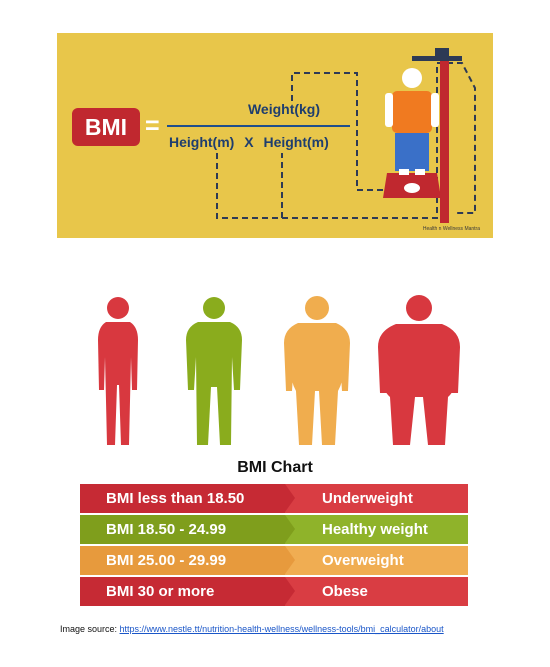  Describe the element at coordinates (275, 467) in the screenshot. I see `bmi-chart-title: BMI Chart` at that location.